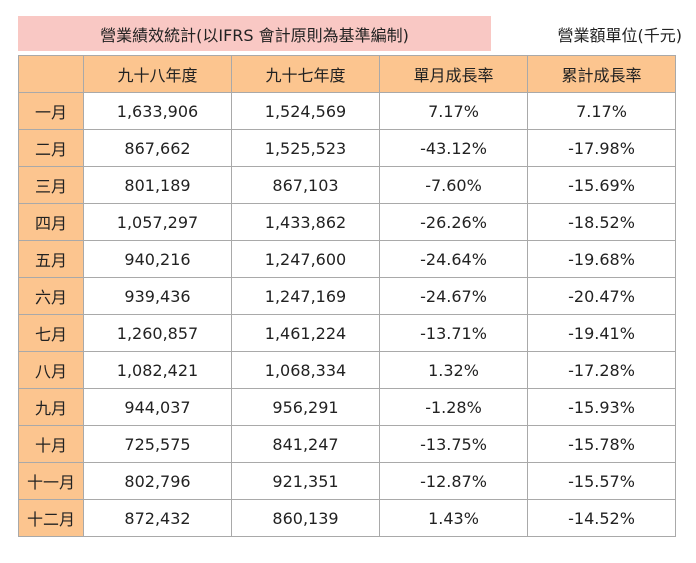 This screenshot has height=563, width=696. I want to click on revenue-98-cell: 1,633,906, so click(157, 111).